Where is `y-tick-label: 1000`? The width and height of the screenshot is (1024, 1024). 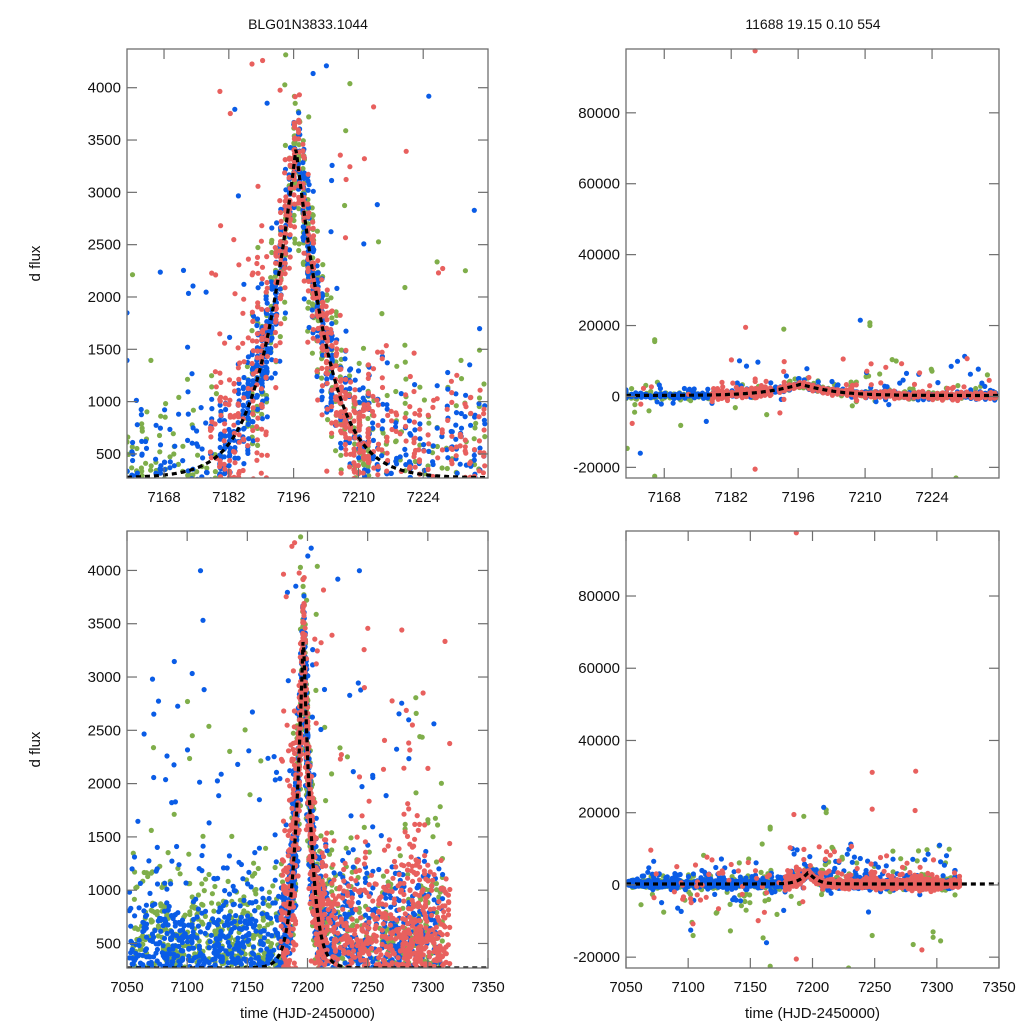
y-tick-label: 1000 is located at coordinates (104, 402).